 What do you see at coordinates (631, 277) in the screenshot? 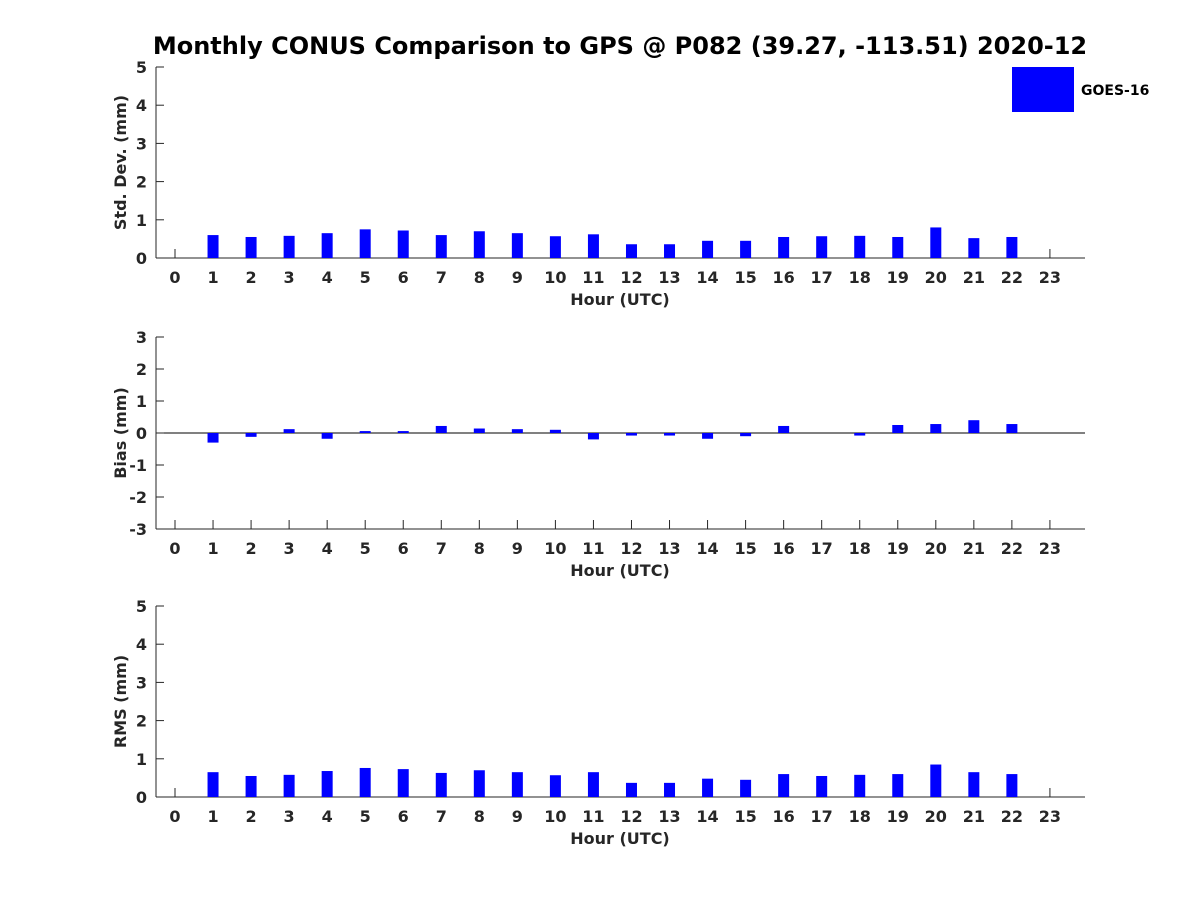
I see `x-tick-label: 12` at bounding box center [631, 277].